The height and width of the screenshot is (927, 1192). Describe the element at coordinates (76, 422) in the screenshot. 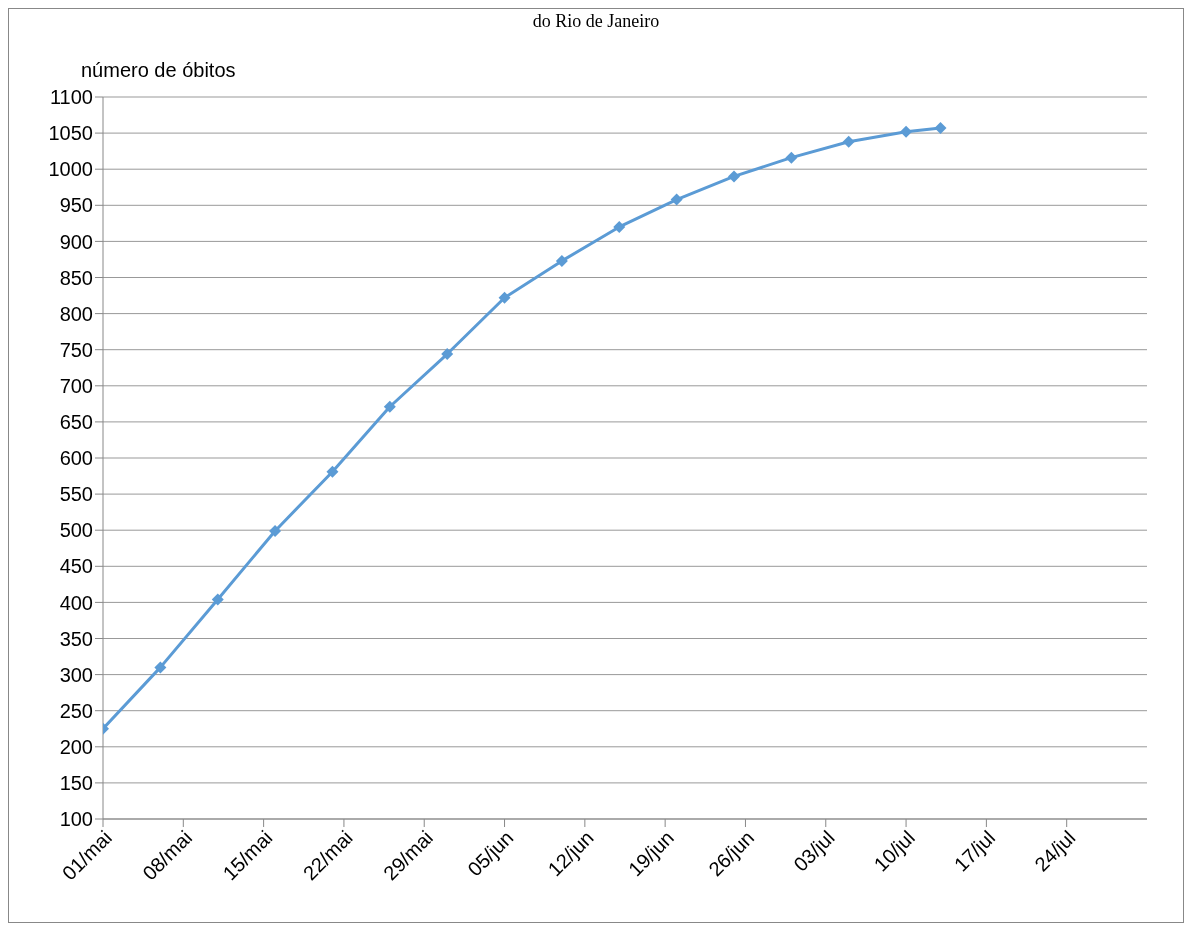

I see `y-tick-label: 650` at that location.